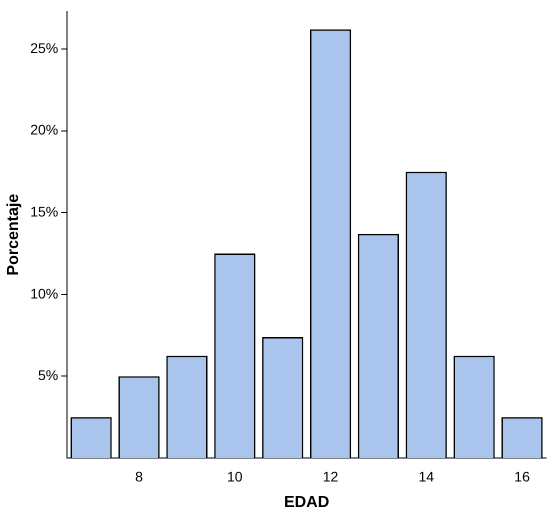 The height and width of the screenshot is (516, 554). I want to click on x-tick-label: 10, so click(235, 476).